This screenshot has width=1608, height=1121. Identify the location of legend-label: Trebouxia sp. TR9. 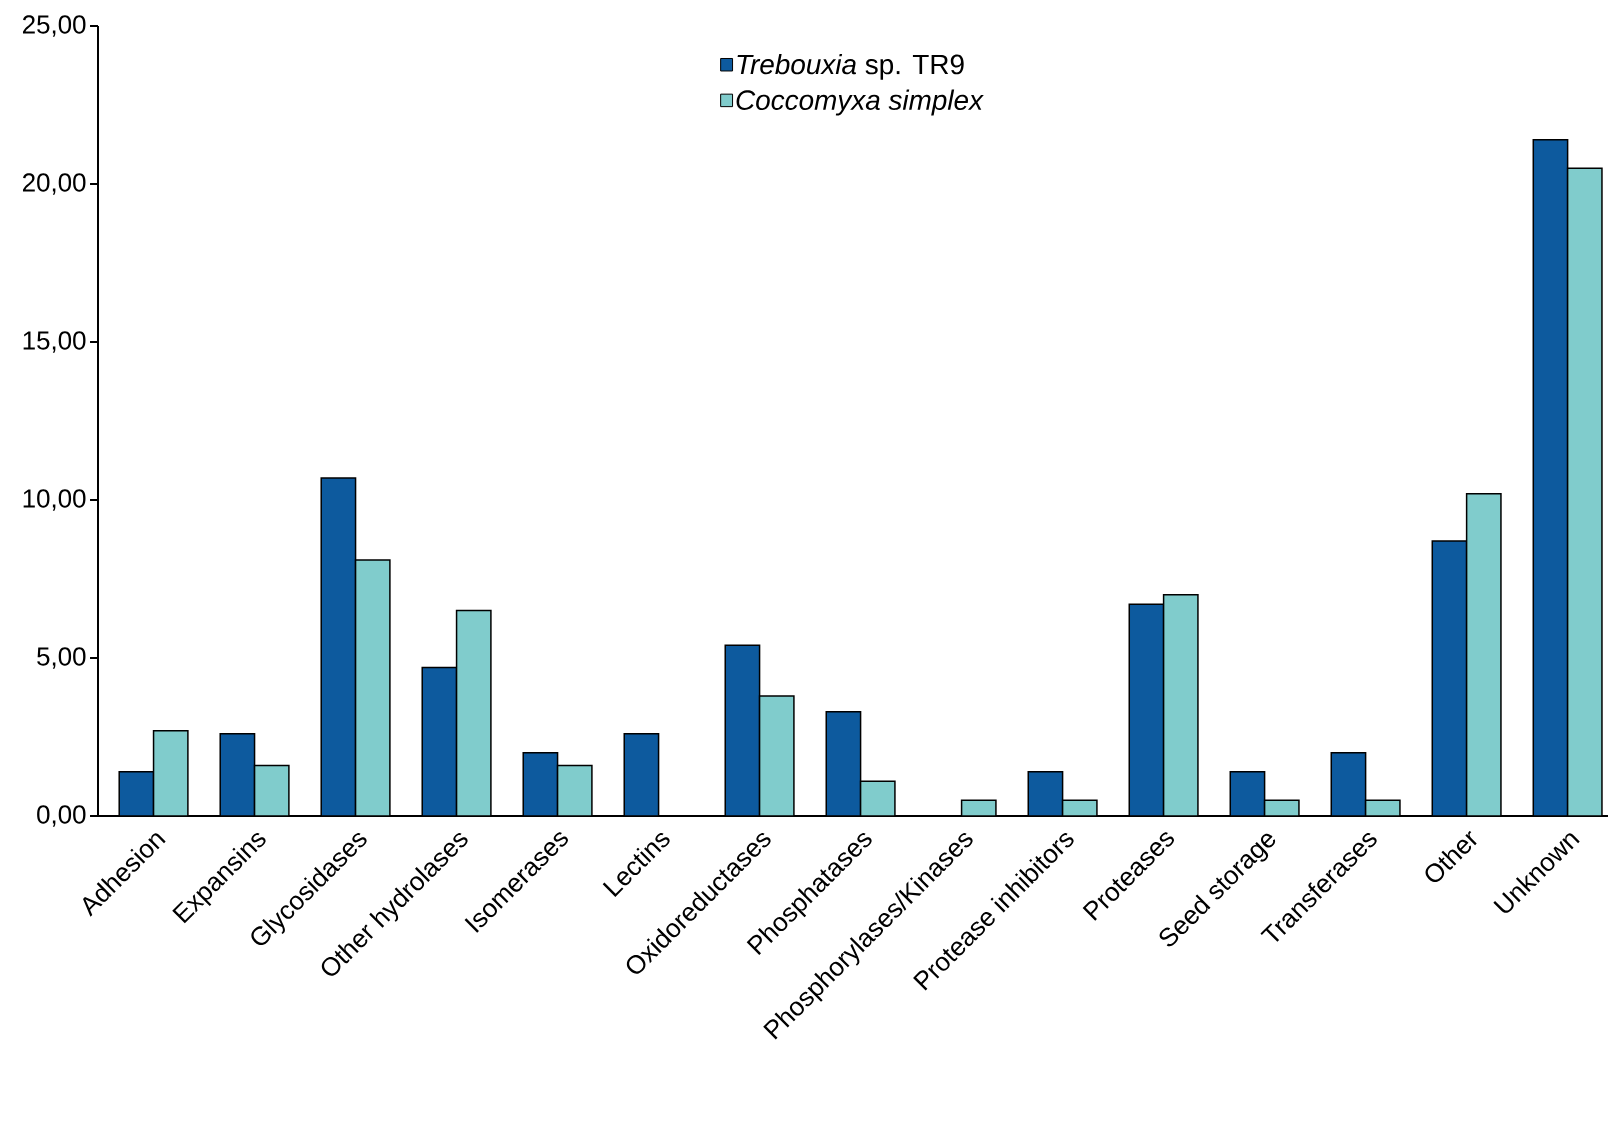
(850, 66).